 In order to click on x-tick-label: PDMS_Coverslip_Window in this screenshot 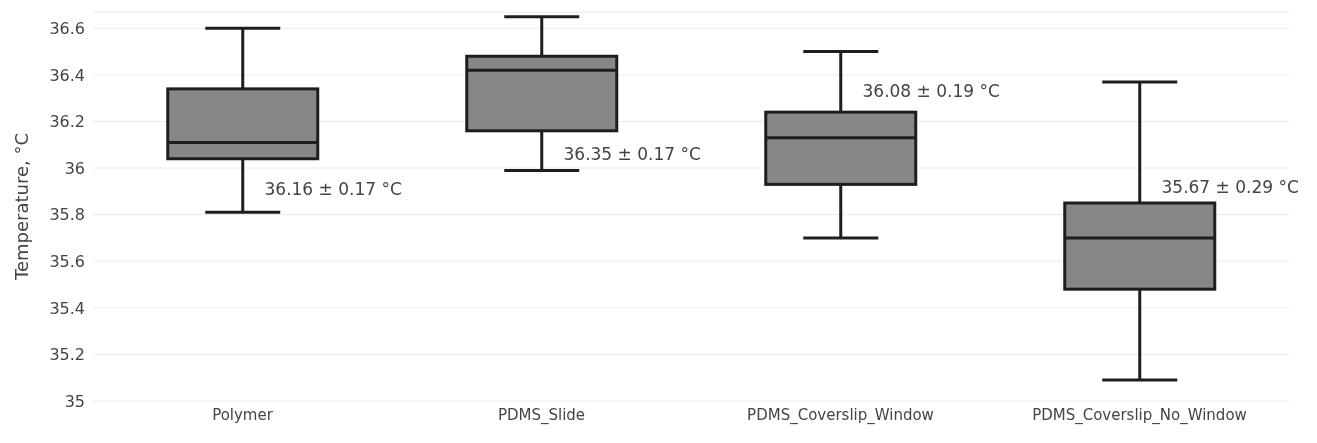, I will do `click(840, 415)`.